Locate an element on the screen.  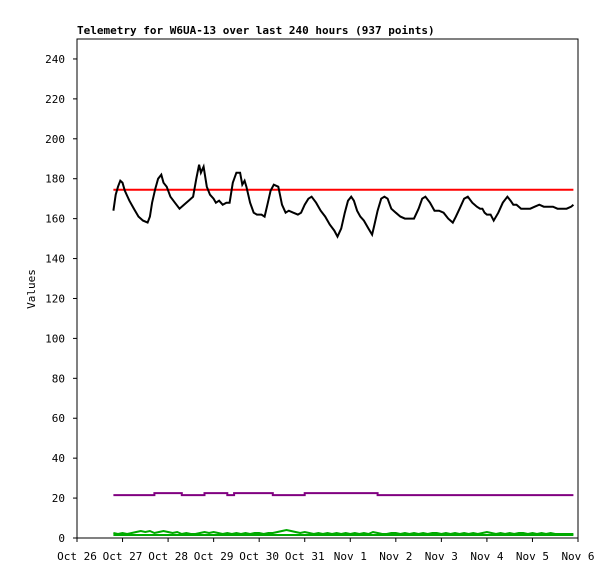
y-tick-label: 140 is located at coordinates (55, 259).